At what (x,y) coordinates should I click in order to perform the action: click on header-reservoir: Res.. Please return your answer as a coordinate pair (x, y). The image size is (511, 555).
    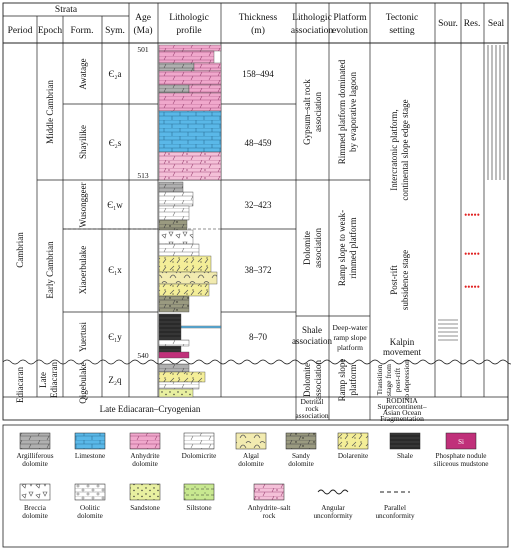
    Looking at the image, I should click on (472, 24).